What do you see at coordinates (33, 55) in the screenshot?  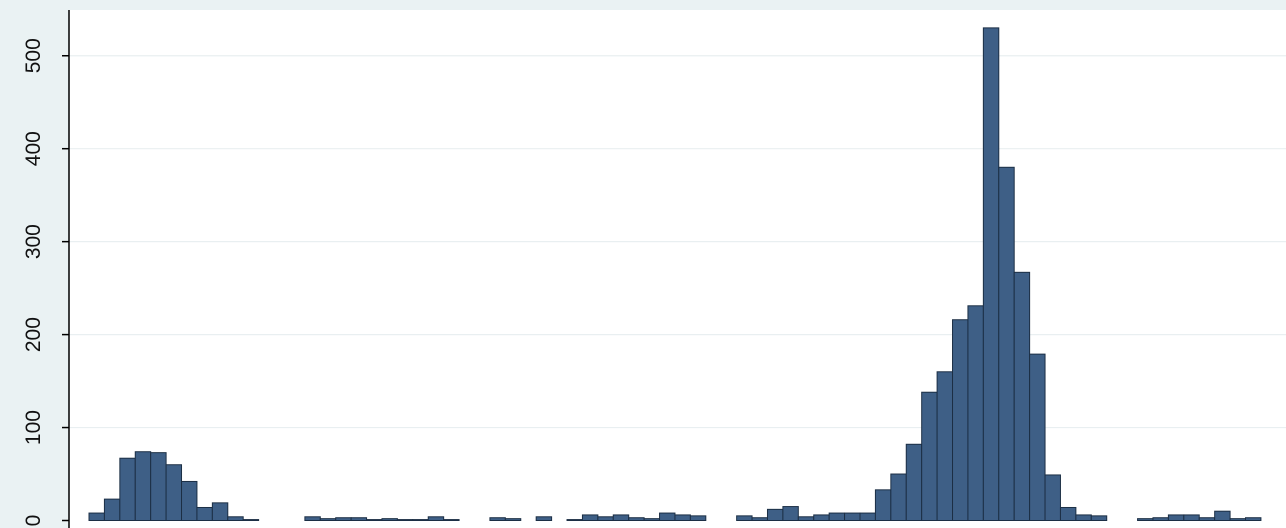 I see `y-tick-label: 500` at bounding box center [33, 55].